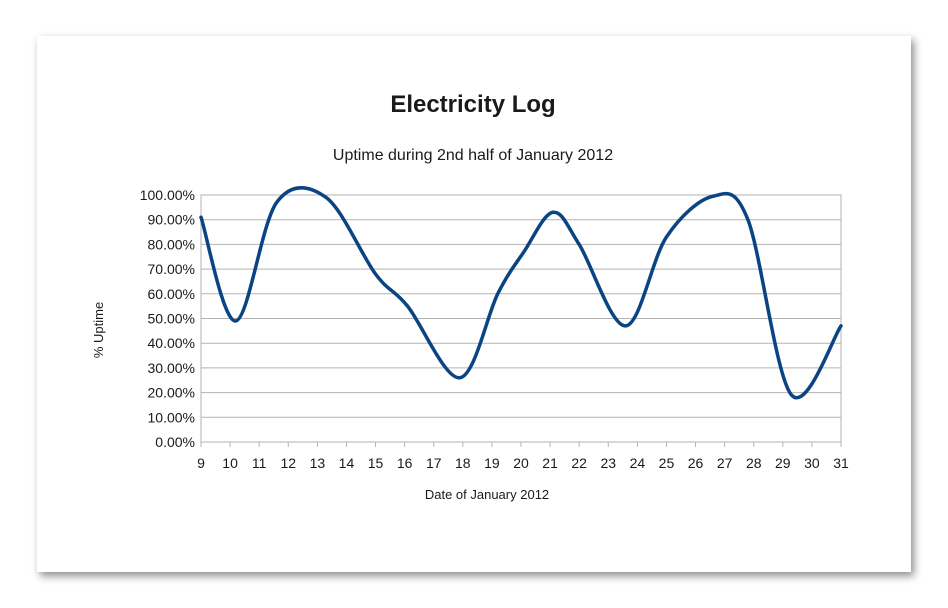  I want to click on x-tick-label: 16, so click(405, 463).